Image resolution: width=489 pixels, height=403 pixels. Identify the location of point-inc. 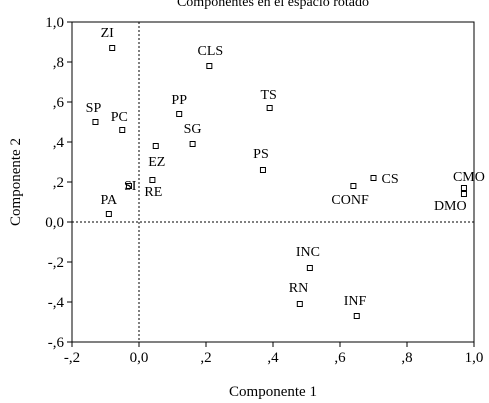
(309, 268).